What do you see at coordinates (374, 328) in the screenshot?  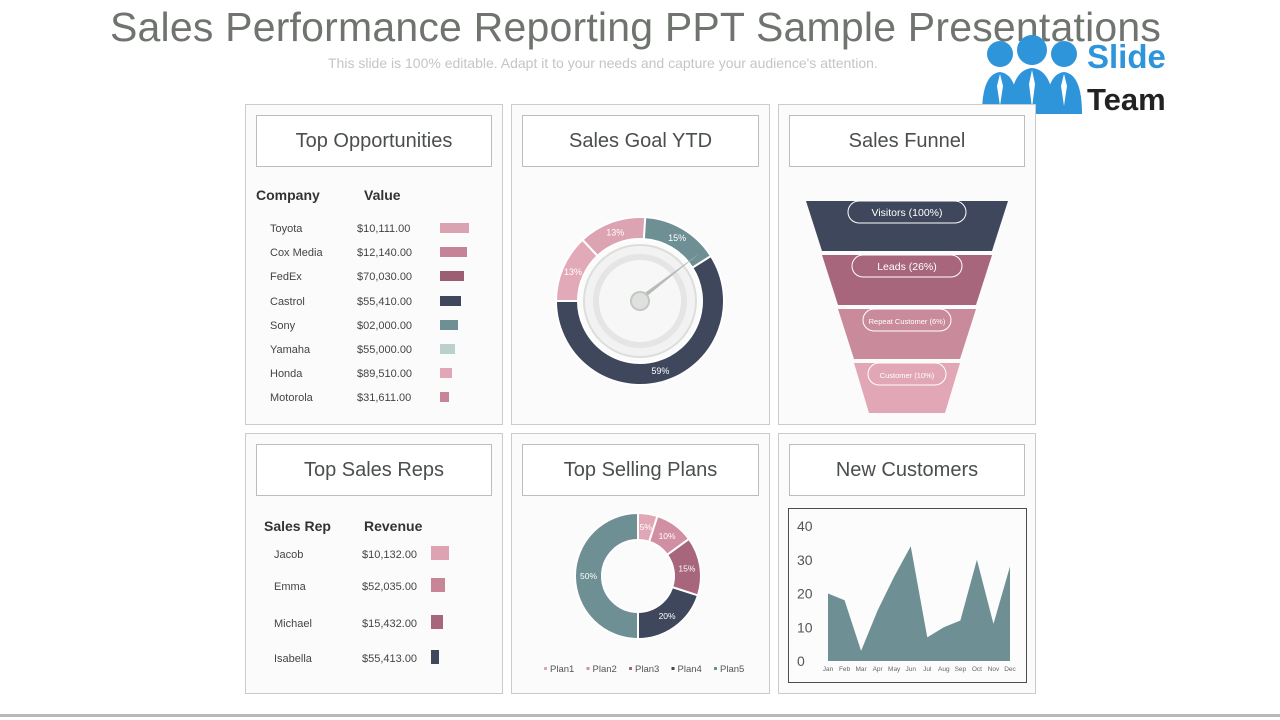 I see `opportunity-row: Sony $02,000.00` at bounding box center [374, 328].